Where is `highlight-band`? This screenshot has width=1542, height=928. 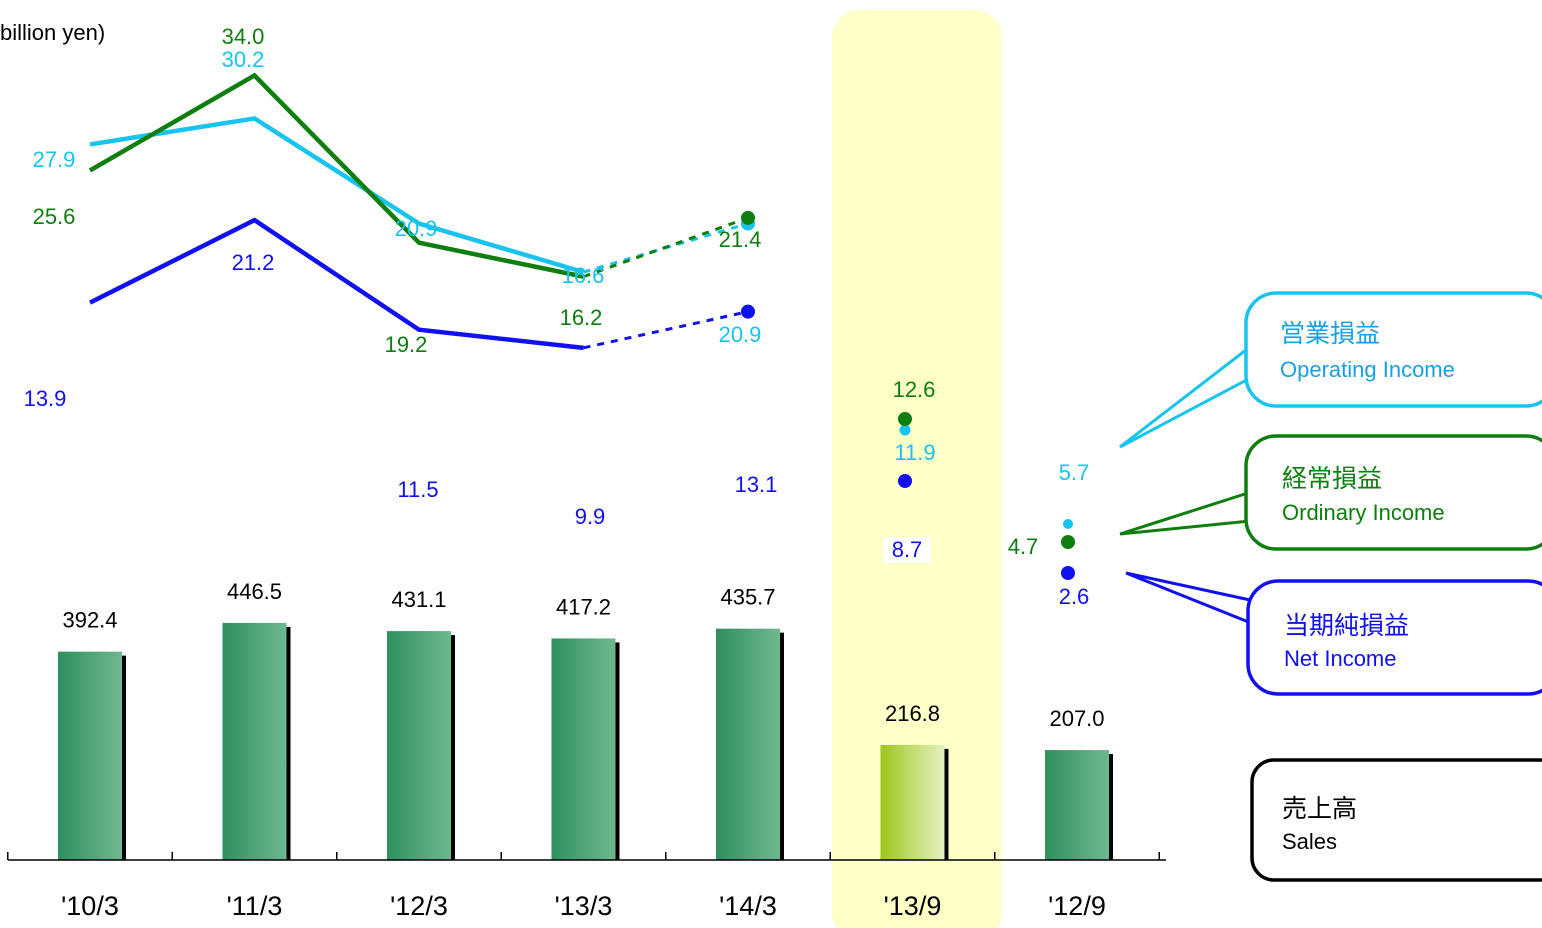
highlight-band is located at coordinates (917, 469).